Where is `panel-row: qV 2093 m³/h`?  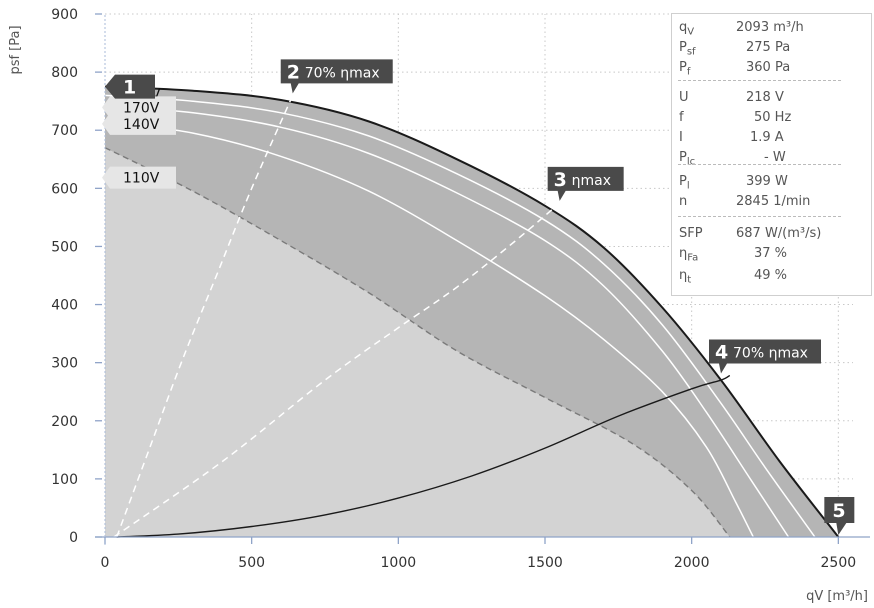 panel-row: qV 2093 m³/h is located at coordinates (771, 28).